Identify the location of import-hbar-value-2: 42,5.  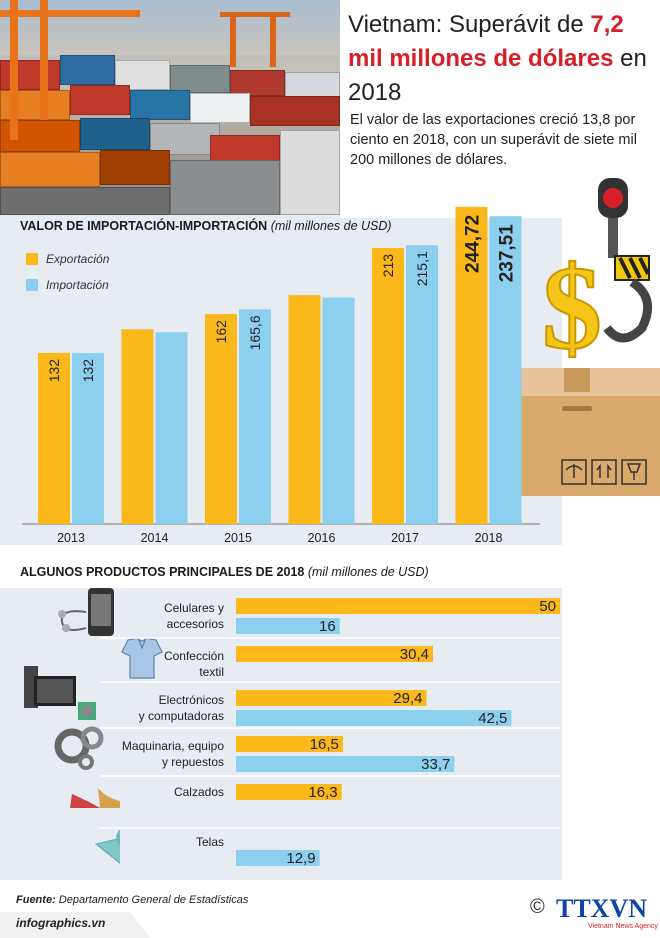
(492, 718).